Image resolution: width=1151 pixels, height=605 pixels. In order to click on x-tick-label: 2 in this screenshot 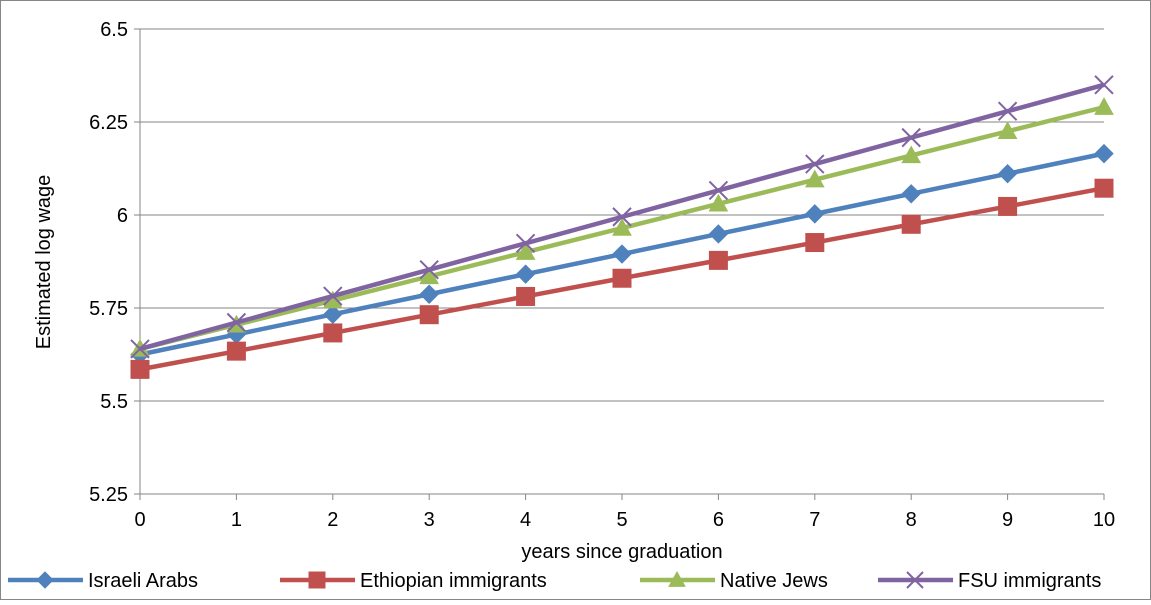, I will do `click(332, 520)`.